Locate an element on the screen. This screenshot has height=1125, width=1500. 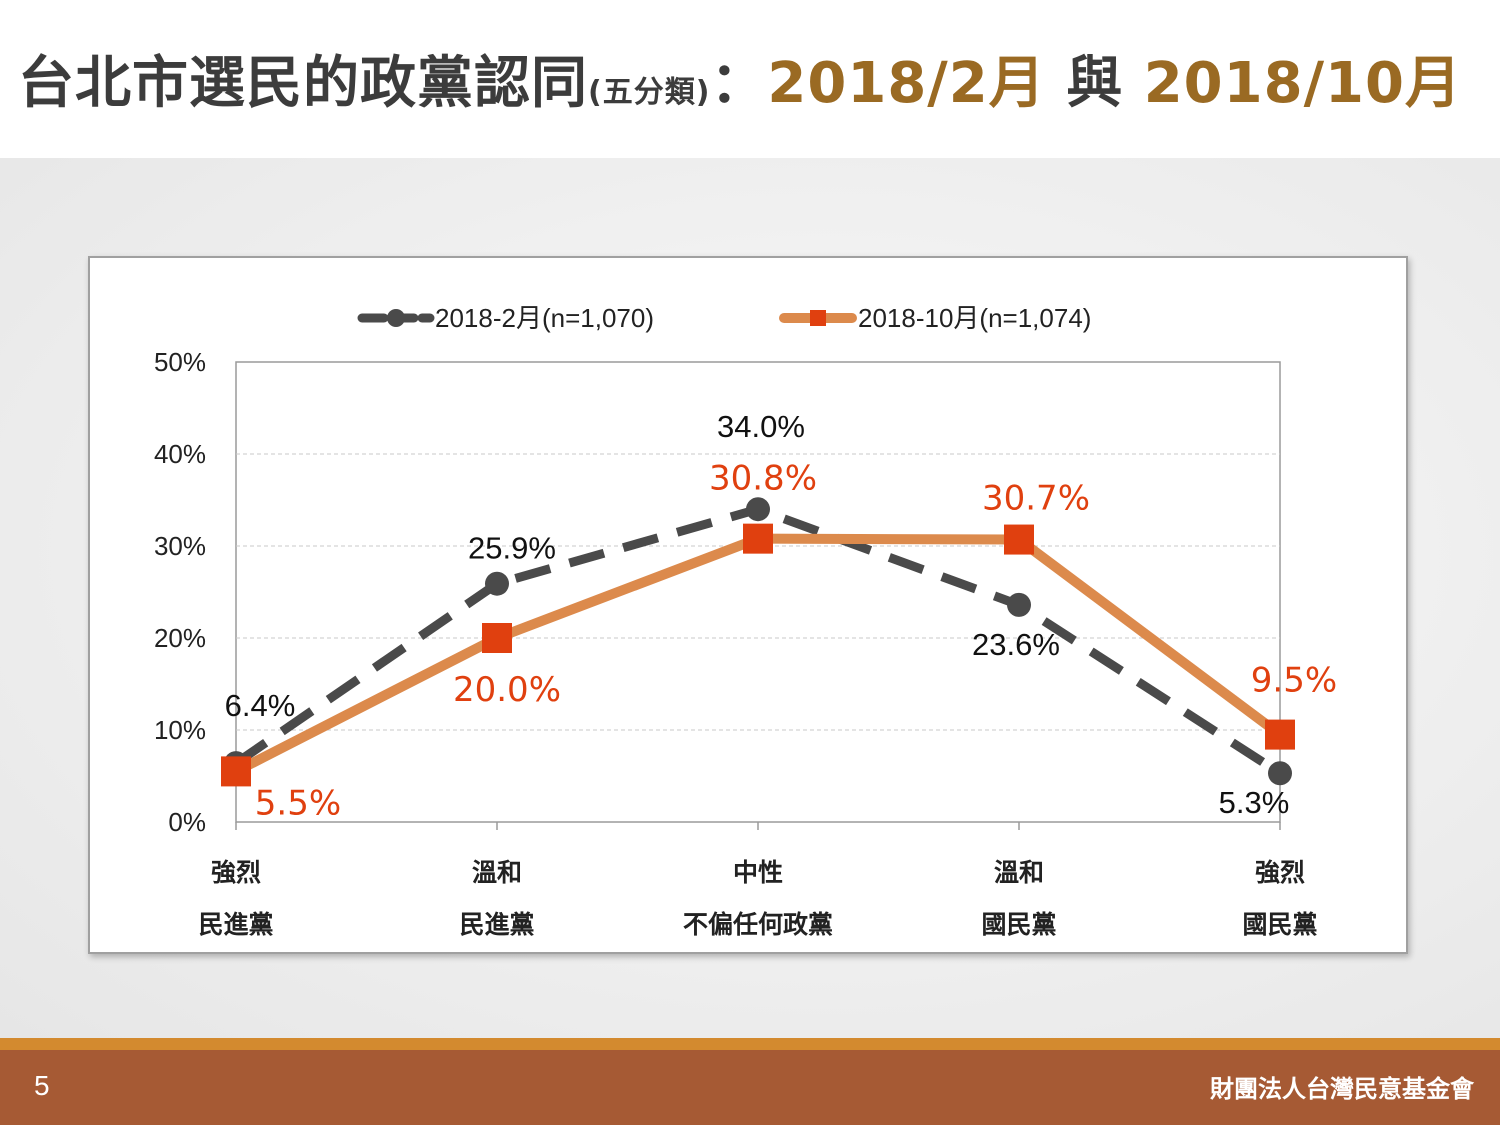
title-paren: (五分類) is located at coordinates (649, 92).